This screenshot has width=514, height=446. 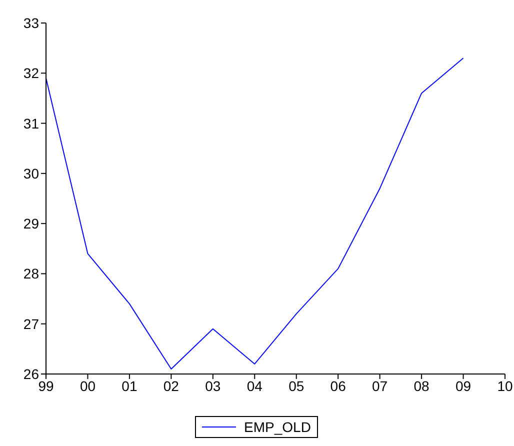 What do you see at coordinates (296, 386) in the screenshot?
I see `x-tick-label: 05` at bounding box center [296, 386].